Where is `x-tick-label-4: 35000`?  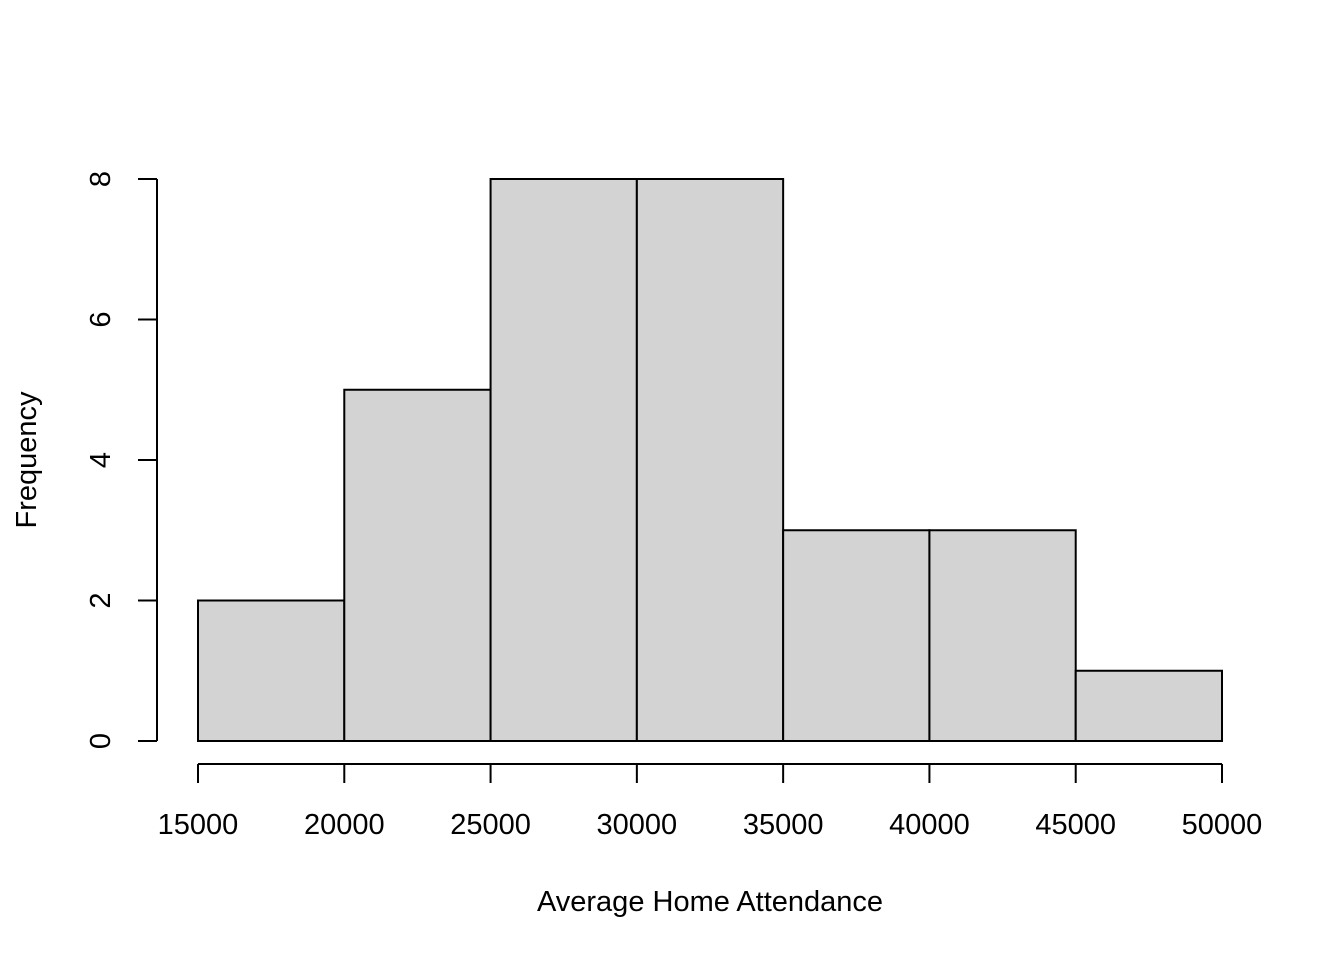
x-tick-label-4: 35000 is located at coordinates (783, 825).